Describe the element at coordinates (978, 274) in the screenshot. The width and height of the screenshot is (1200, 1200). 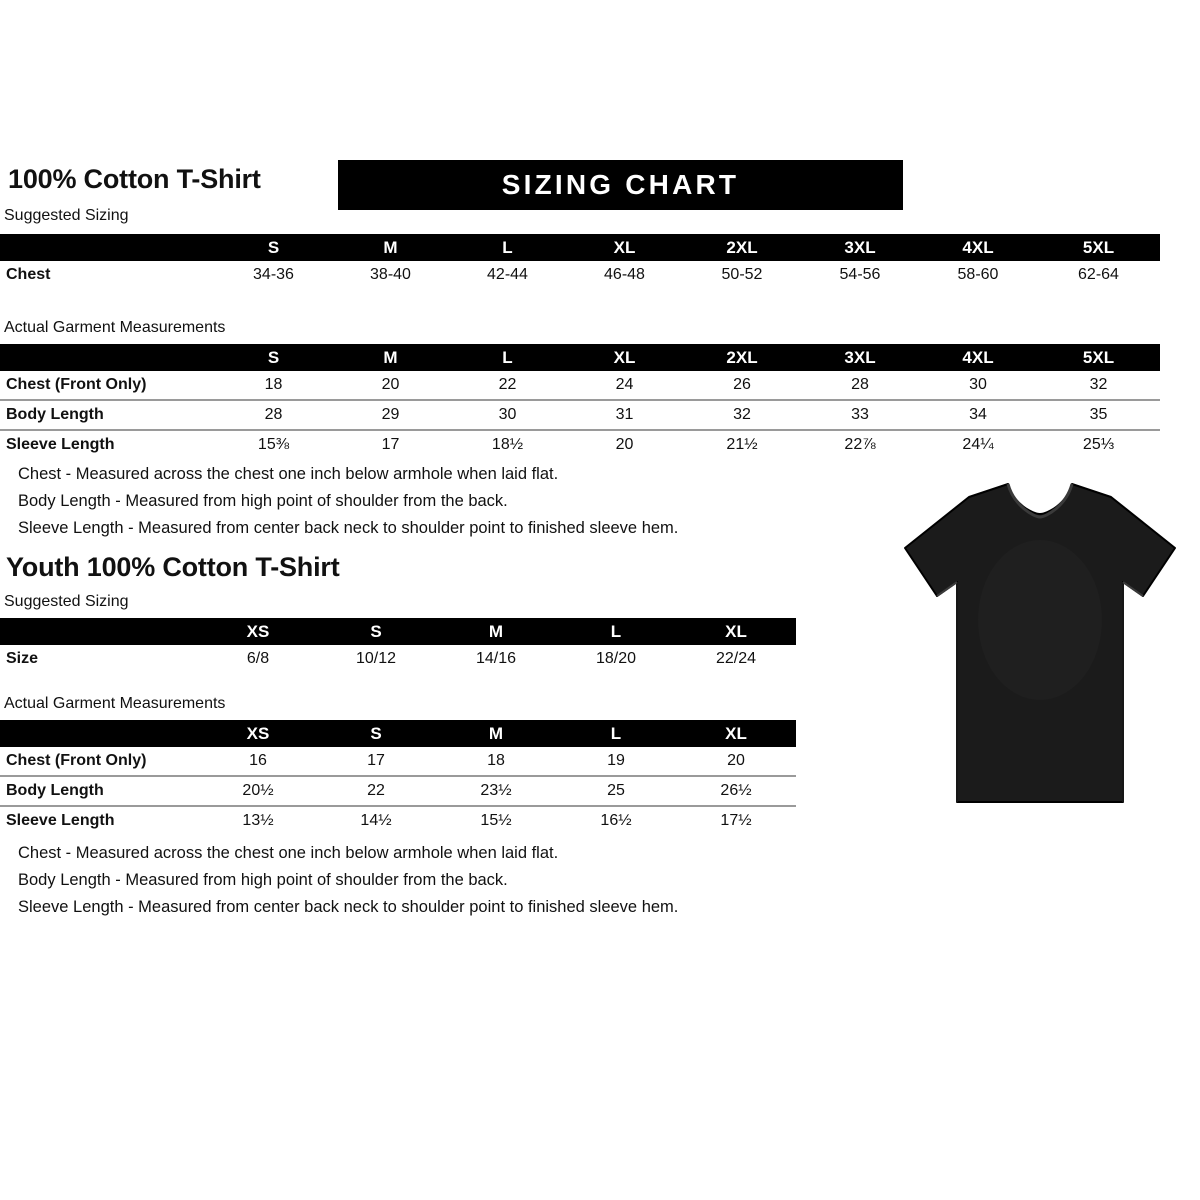
I see `cell-value: 58-60` at that location.